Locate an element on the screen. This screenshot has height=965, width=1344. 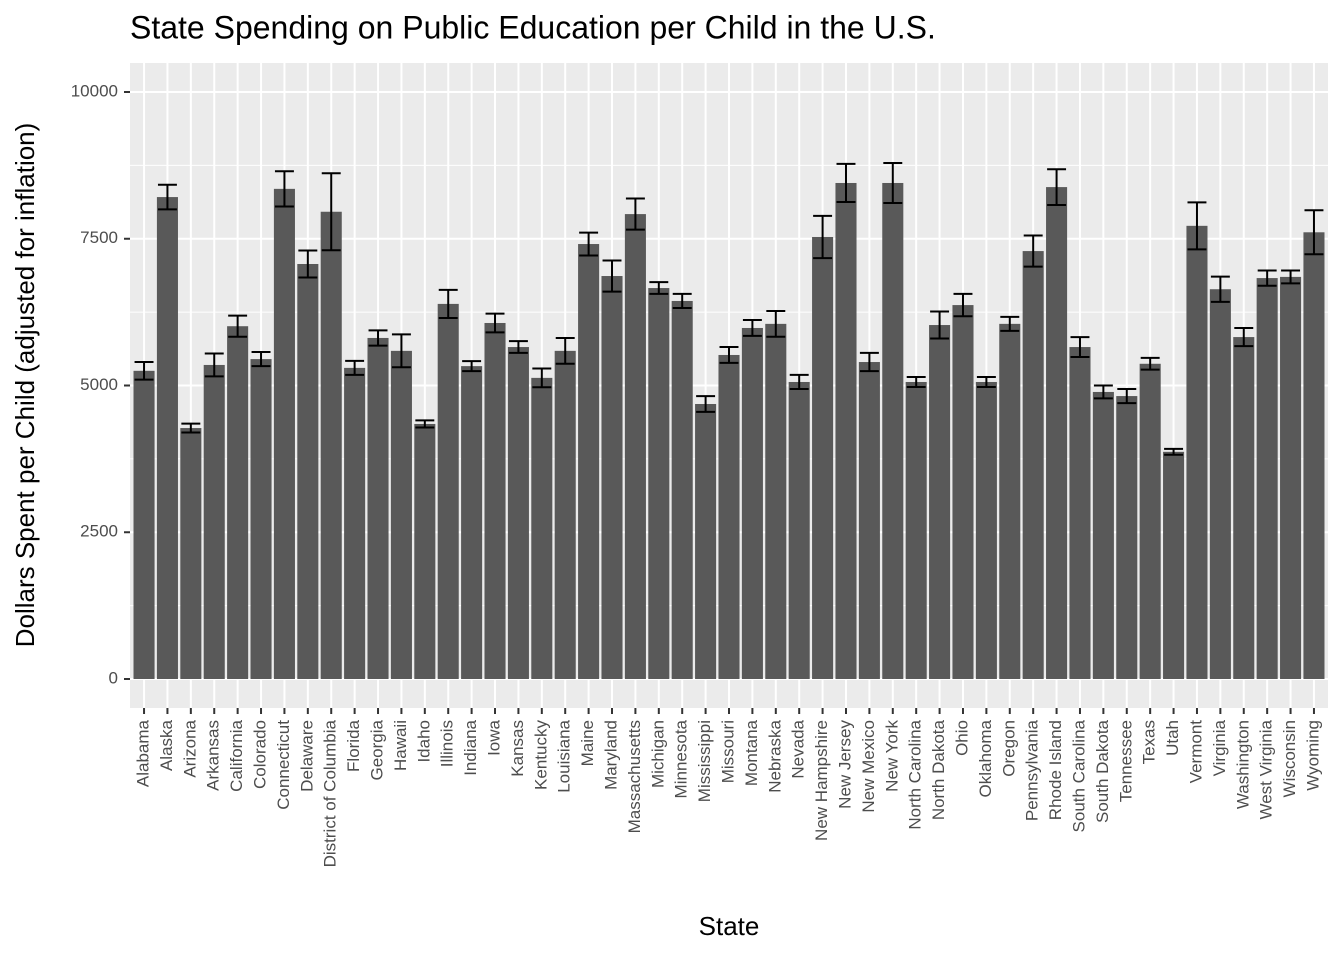
x-tick-label: Ohio is located at coordinates (961, 738).